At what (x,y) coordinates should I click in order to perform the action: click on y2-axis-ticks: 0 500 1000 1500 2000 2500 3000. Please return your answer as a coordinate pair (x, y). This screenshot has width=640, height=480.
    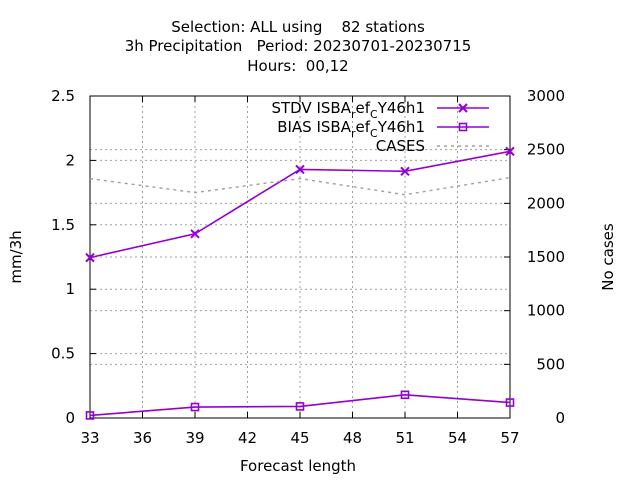
    Looking at the image, I should click on (534, 257).